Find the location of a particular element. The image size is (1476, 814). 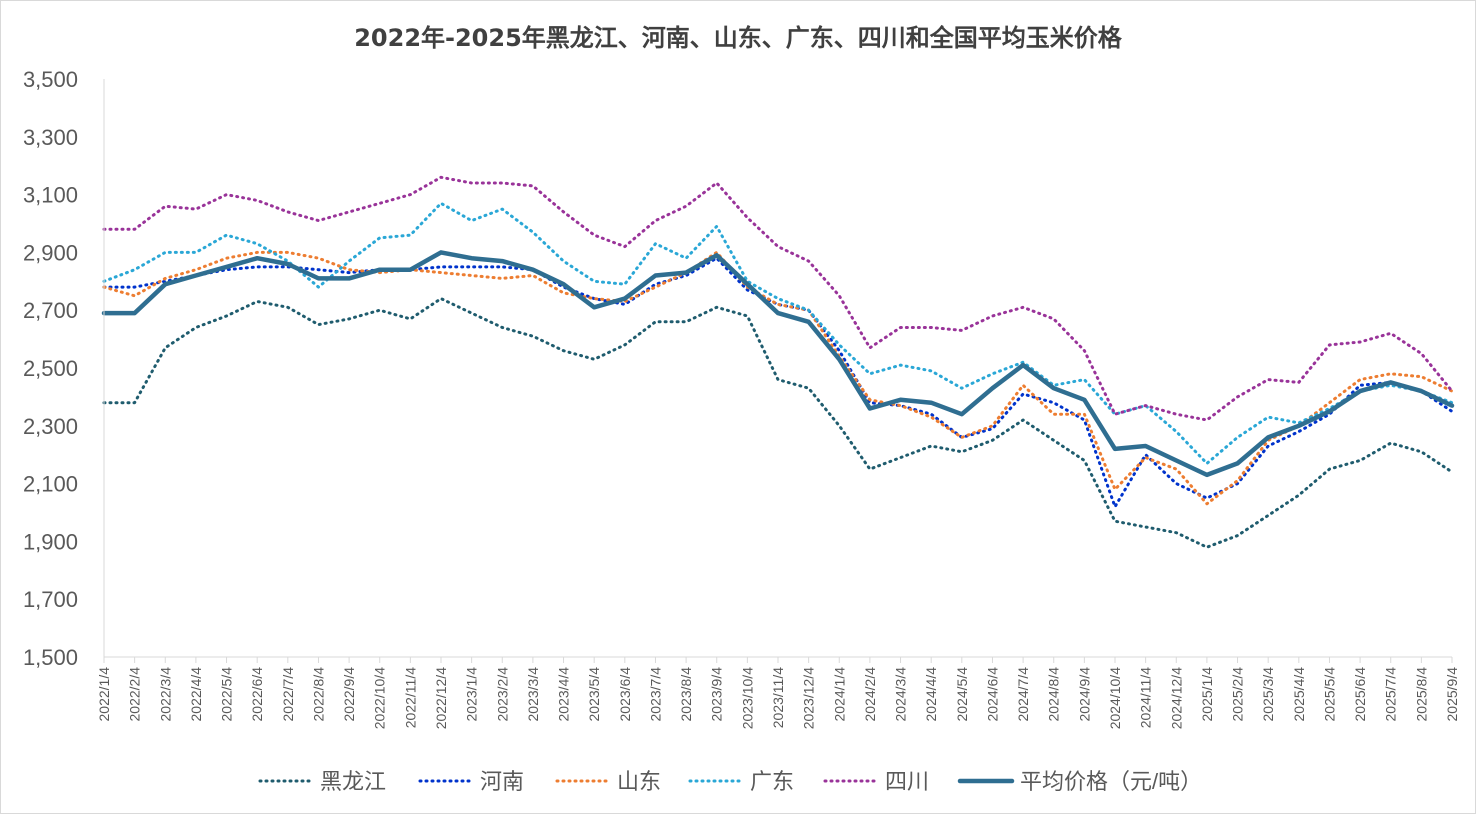

x-tick-label: 2024/2/4 is located at coordinates (870, 694).